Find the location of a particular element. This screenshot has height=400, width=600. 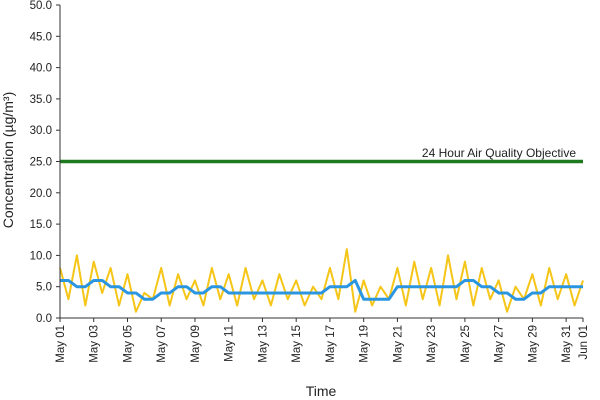

x-tick-label: May 27 is located at coordinates (500, 344).